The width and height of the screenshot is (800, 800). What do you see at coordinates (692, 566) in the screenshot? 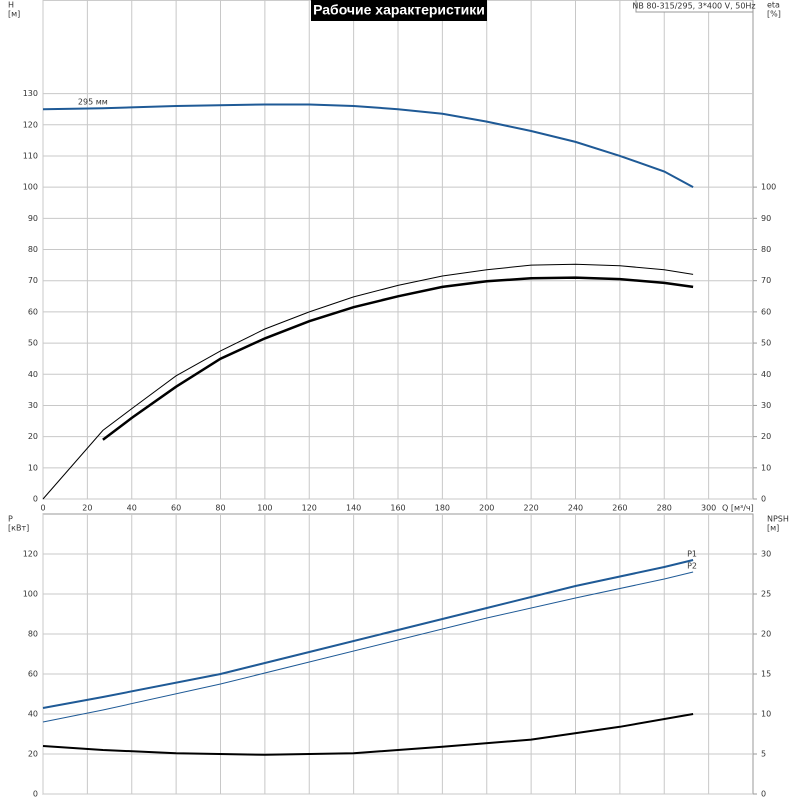
I see `series-label: P2` at bounding box center [692, 566].